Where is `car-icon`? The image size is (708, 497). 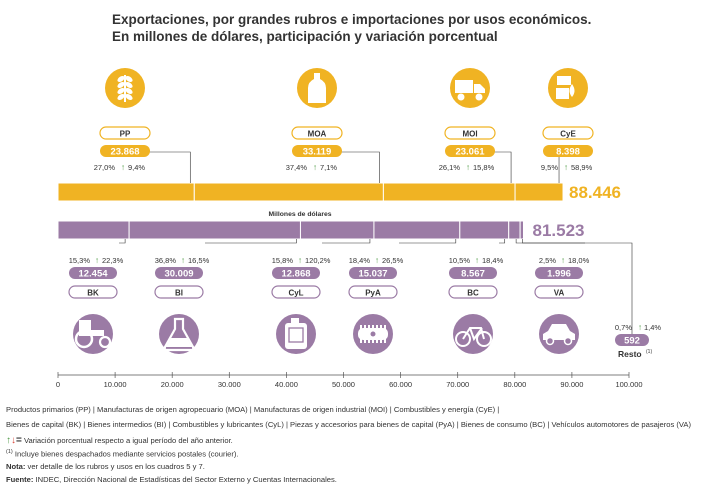
car-icon is located at coordinates (559, 335).